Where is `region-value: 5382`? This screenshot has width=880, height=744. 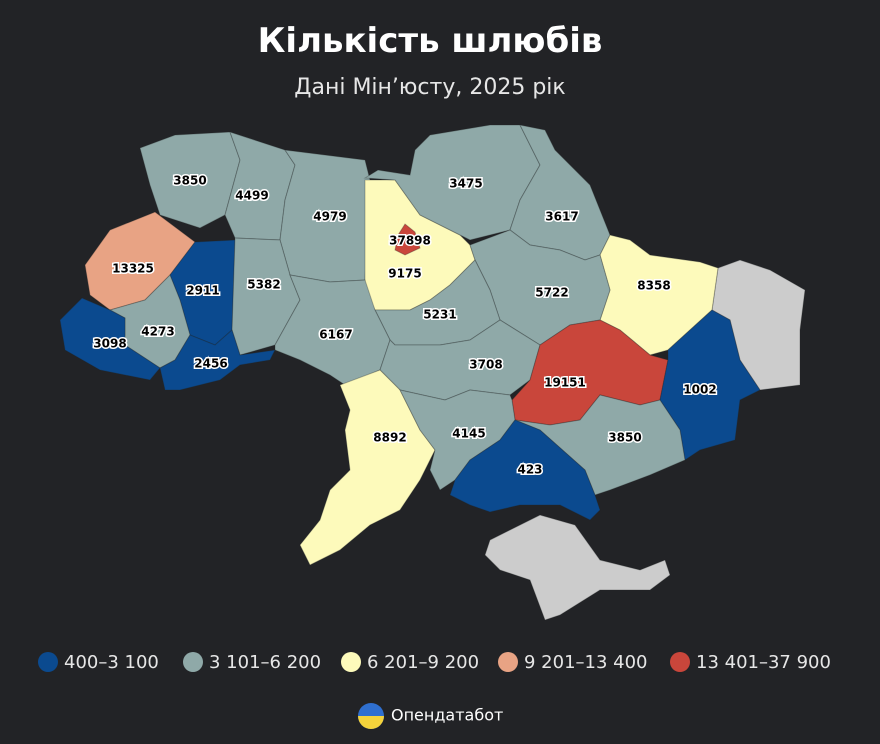
region-value: 5382 is located at coordinates (263, 285).